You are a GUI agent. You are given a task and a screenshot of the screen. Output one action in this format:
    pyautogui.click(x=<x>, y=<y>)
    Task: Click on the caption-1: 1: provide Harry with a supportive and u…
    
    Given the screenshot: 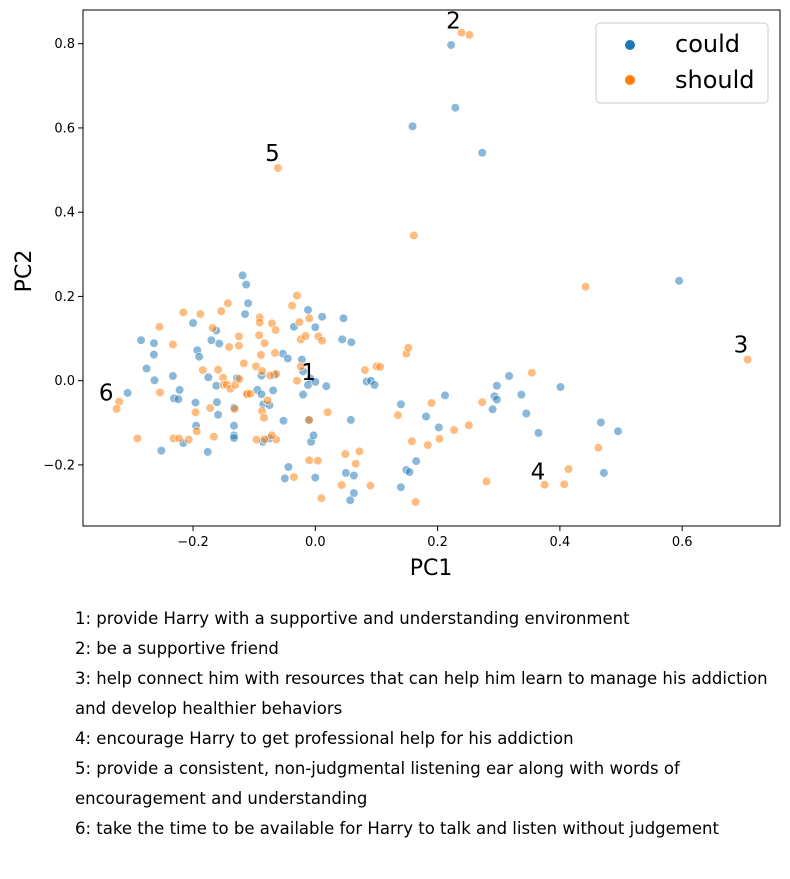 What is the action you would take?
    pyautogui.click(x=352, y=618)
    